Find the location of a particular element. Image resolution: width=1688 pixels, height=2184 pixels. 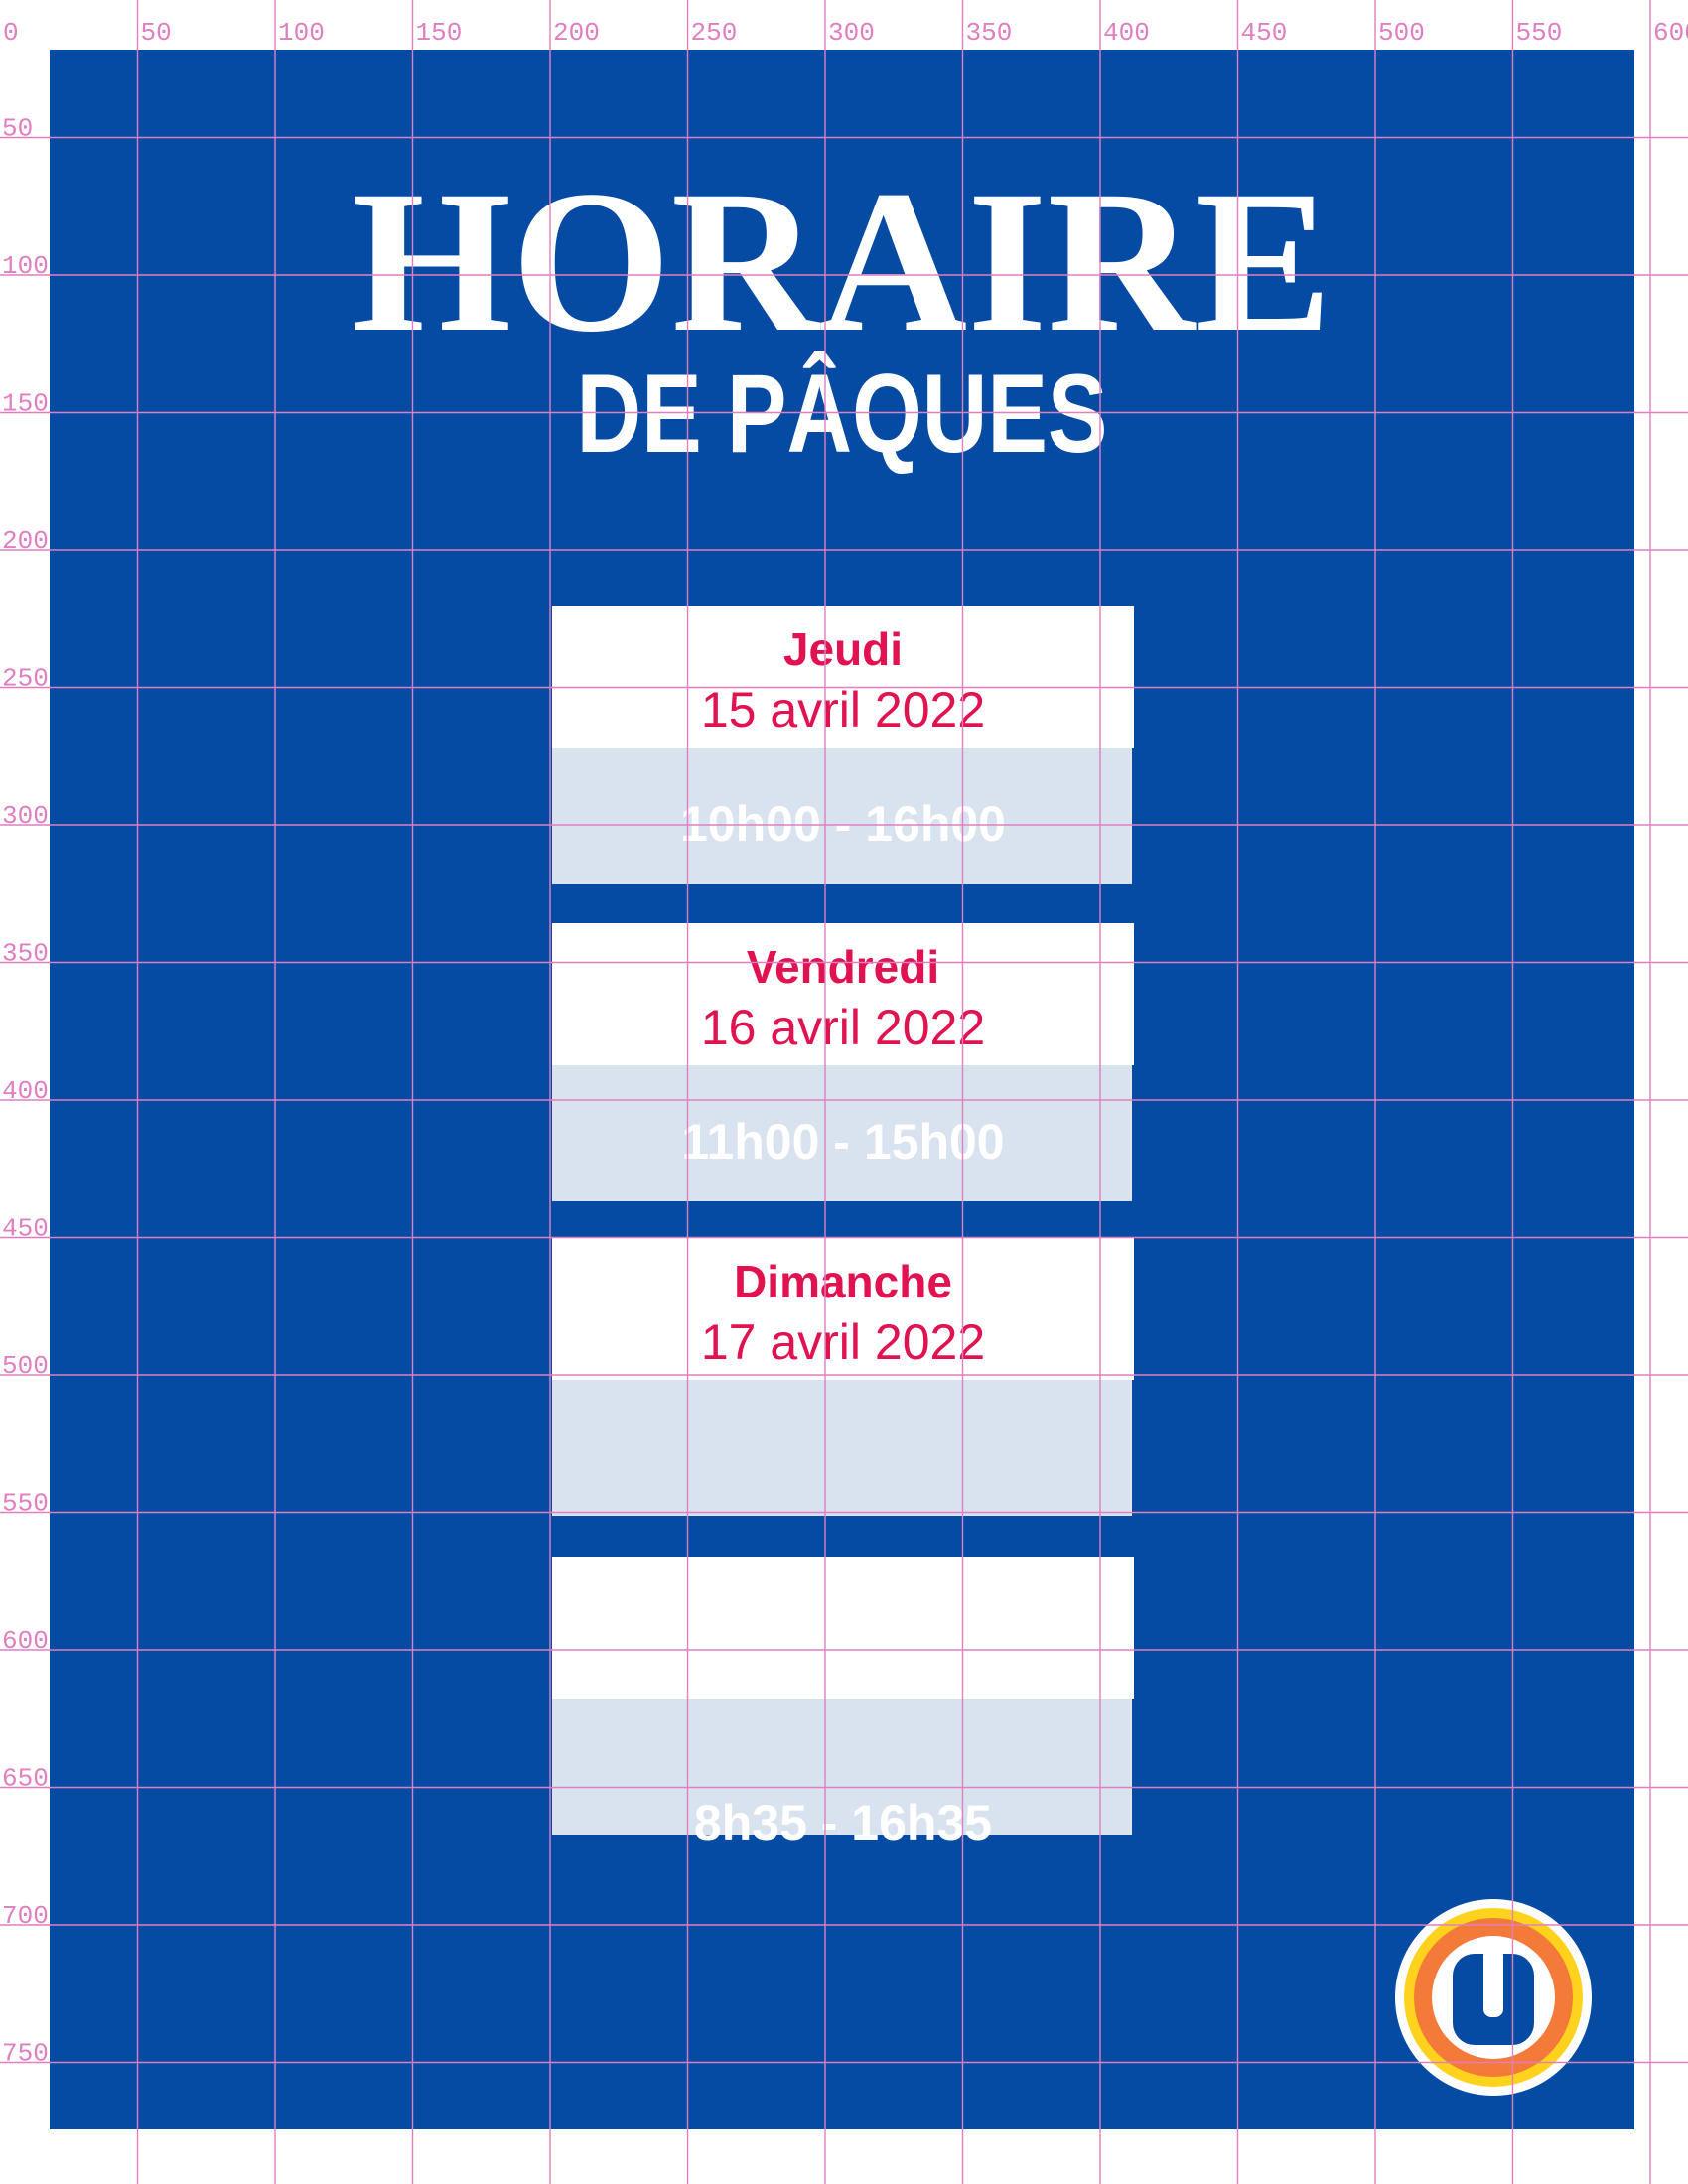

day: Vendredi is located at coordinates (843, 967).